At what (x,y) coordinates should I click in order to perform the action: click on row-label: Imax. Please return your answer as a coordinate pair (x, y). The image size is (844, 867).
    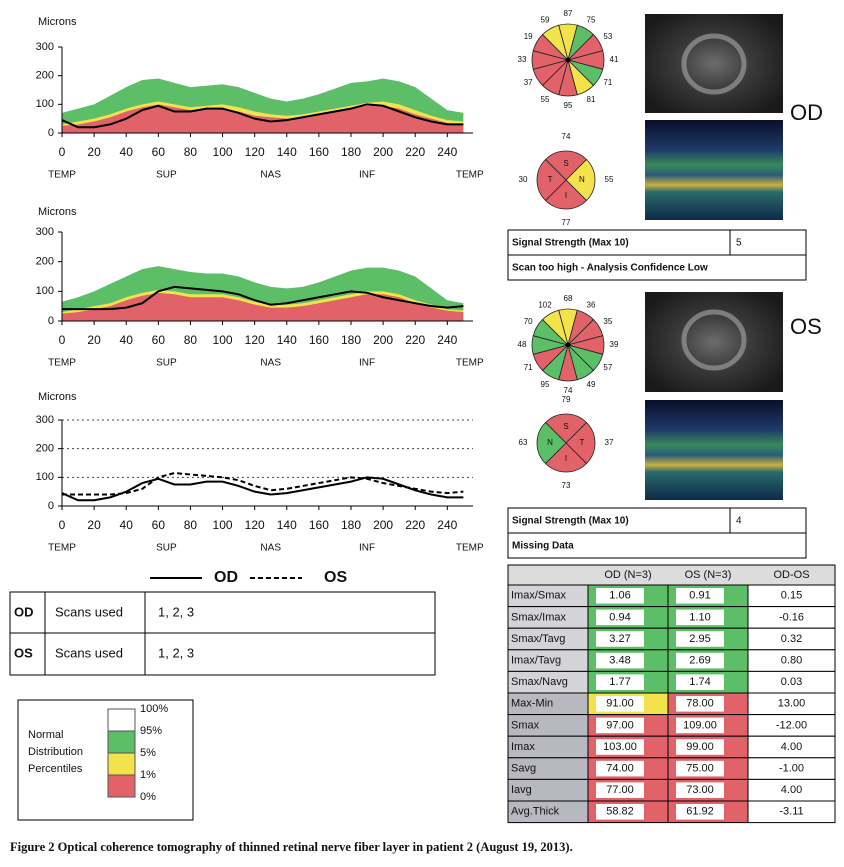
    Looking at the image, I should click on (523, 747).